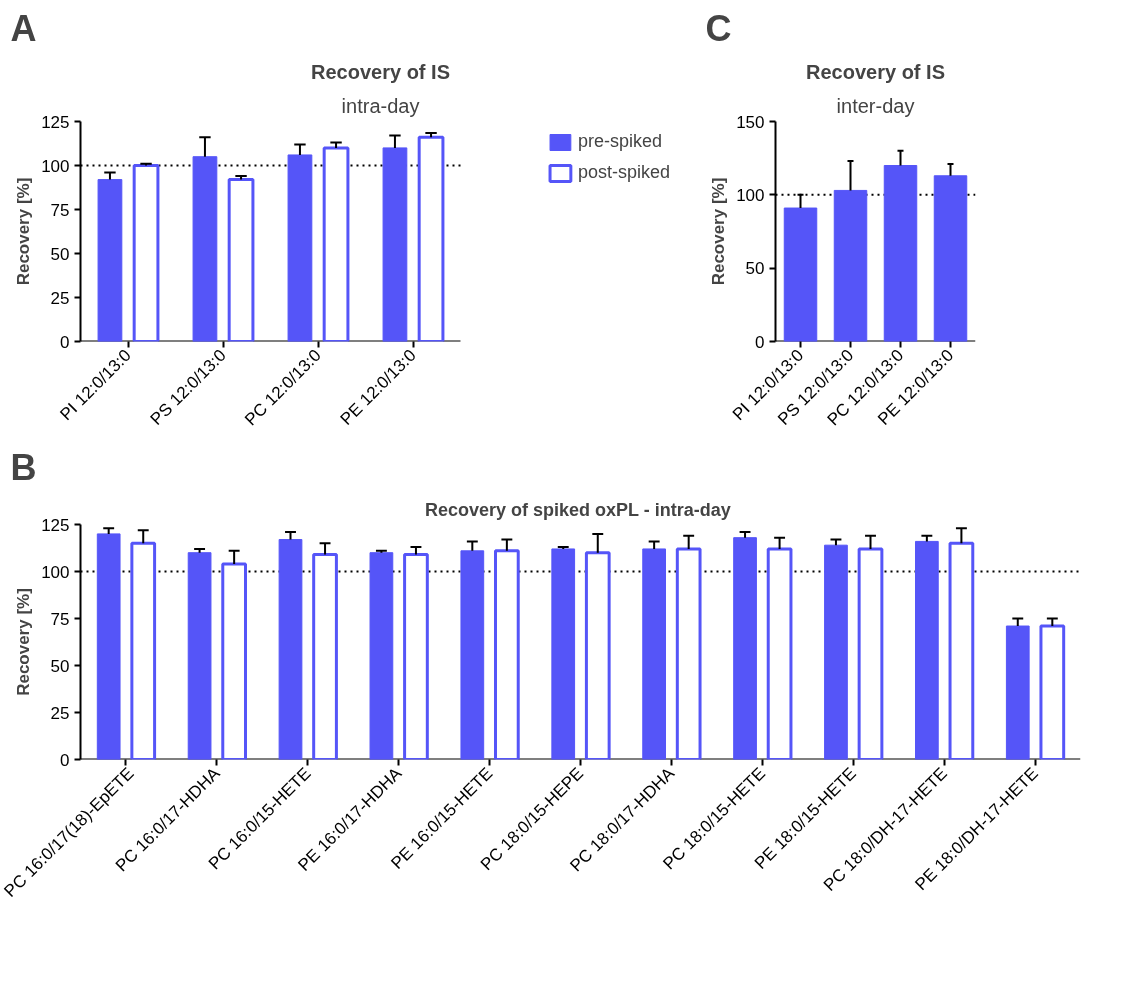 The height and width of the screenshot is (982, 1131). Describe the element at coordinates (750, 122) in the screenshot. I see `y-tick-label: 150` at that location.